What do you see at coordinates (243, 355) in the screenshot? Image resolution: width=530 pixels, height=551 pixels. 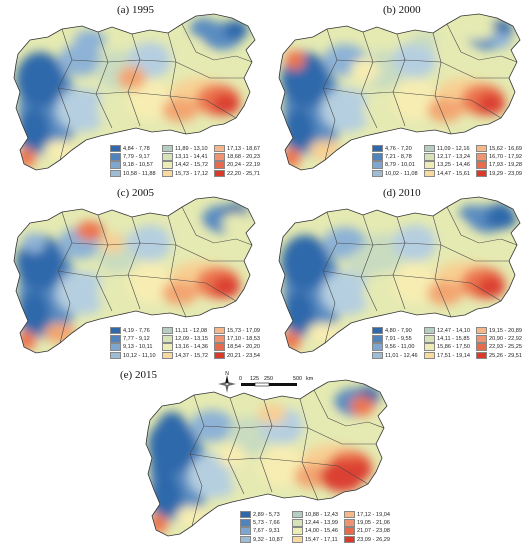 I see `legend-label: 20,21 - 23,54` at bounding box center [243, 355].